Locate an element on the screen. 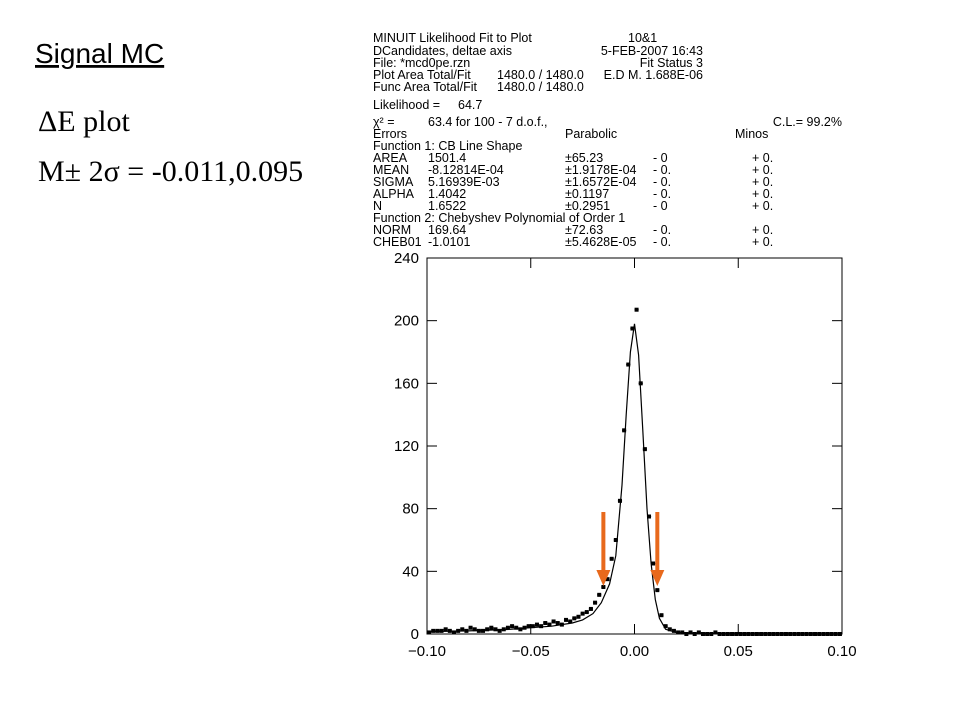 The width and height of the screenshot is (960, 720). stats-text: Func Area Total/Fit is located at coordinates (425, 87).